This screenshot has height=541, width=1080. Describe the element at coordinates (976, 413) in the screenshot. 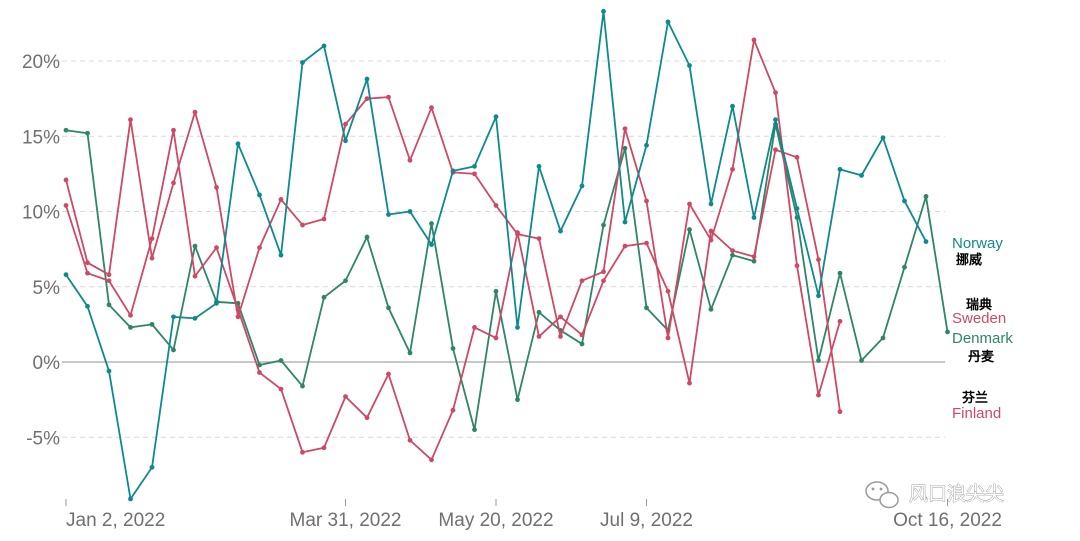

I see `series-label-finland: Finland` at that location.